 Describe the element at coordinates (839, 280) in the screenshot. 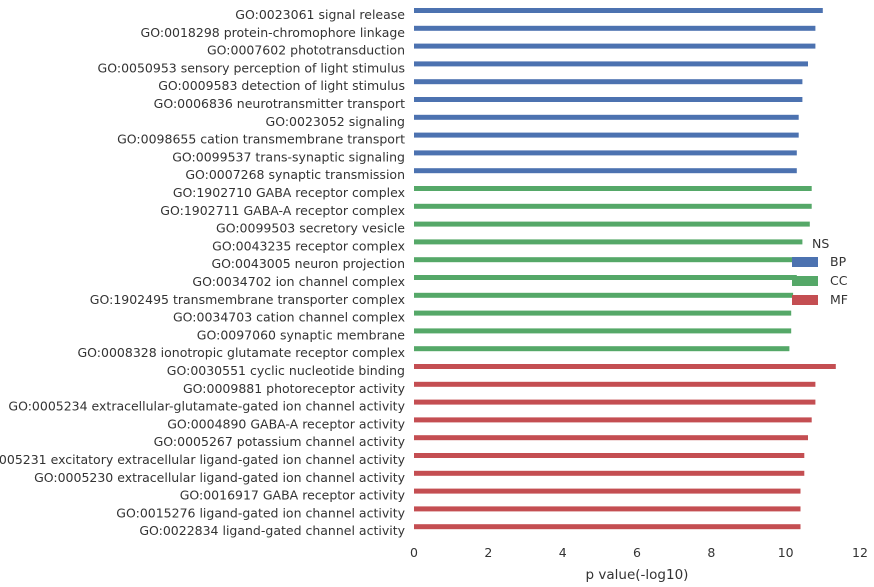

I see `legend-label-cc: CC` at that location.